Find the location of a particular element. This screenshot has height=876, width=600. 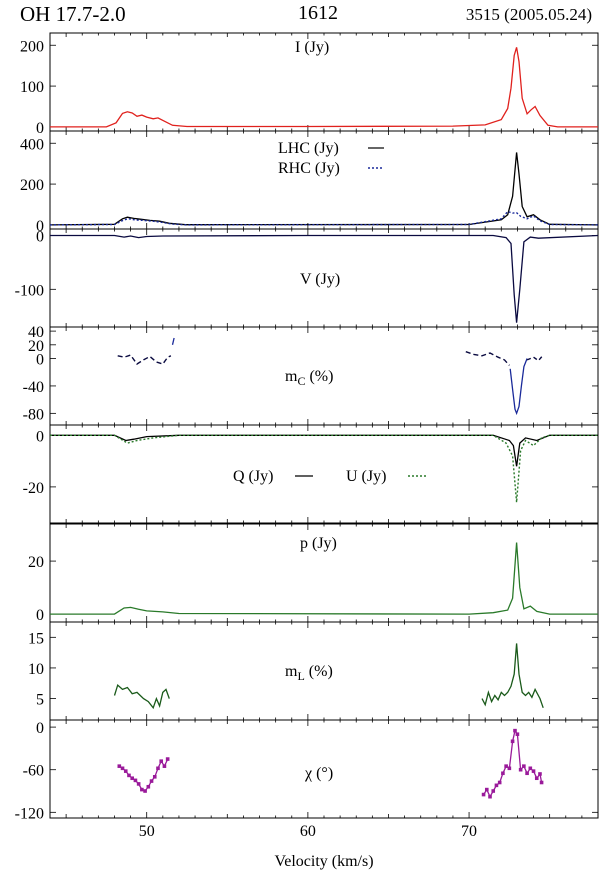

x-tick-label: 70 is located at coordinates (469, 831).